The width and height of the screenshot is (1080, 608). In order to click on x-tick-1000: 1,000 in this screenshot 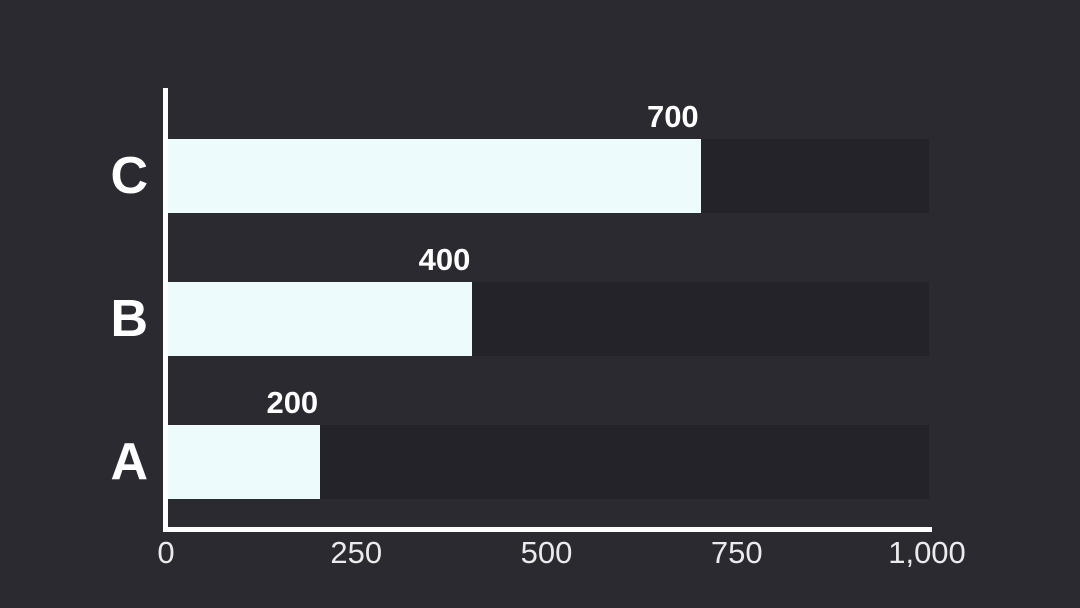, I will do `click(927, 552)`.